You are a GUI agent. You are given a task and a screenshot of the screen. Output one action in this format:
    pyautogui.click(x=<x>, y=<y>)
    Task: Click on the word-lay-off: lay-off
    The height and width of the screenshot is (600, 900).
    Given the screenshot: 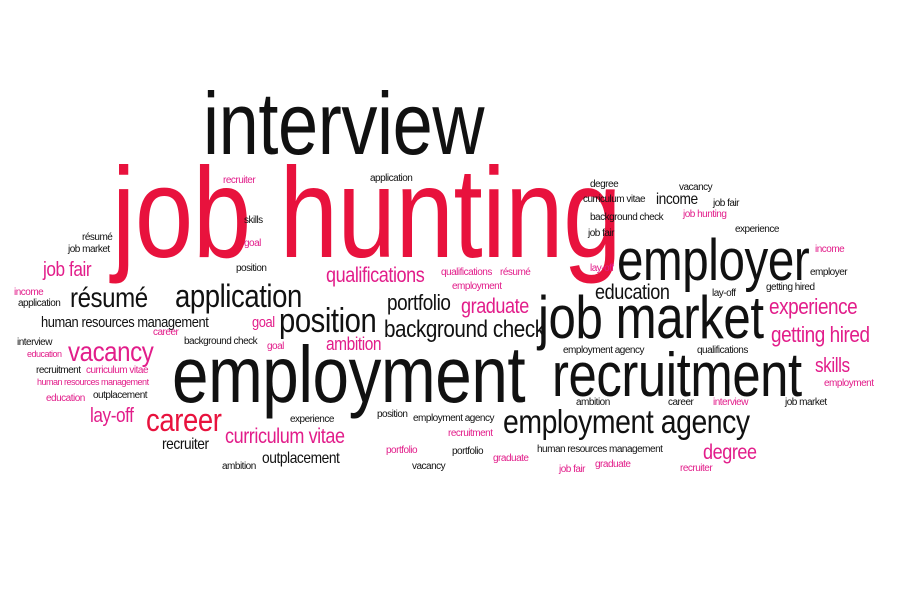 What is the action you would take?
    pyautogui.click(x=112, y=416)
    